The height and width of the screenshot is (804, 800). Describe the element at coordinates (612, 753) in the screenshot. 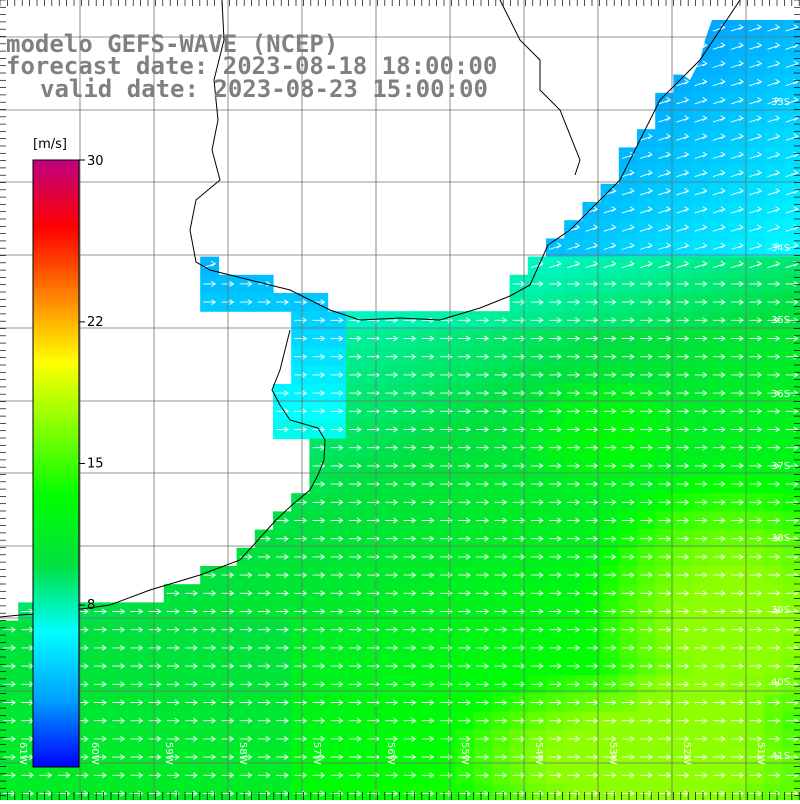

I see `longitude-label: 53W` at that location.